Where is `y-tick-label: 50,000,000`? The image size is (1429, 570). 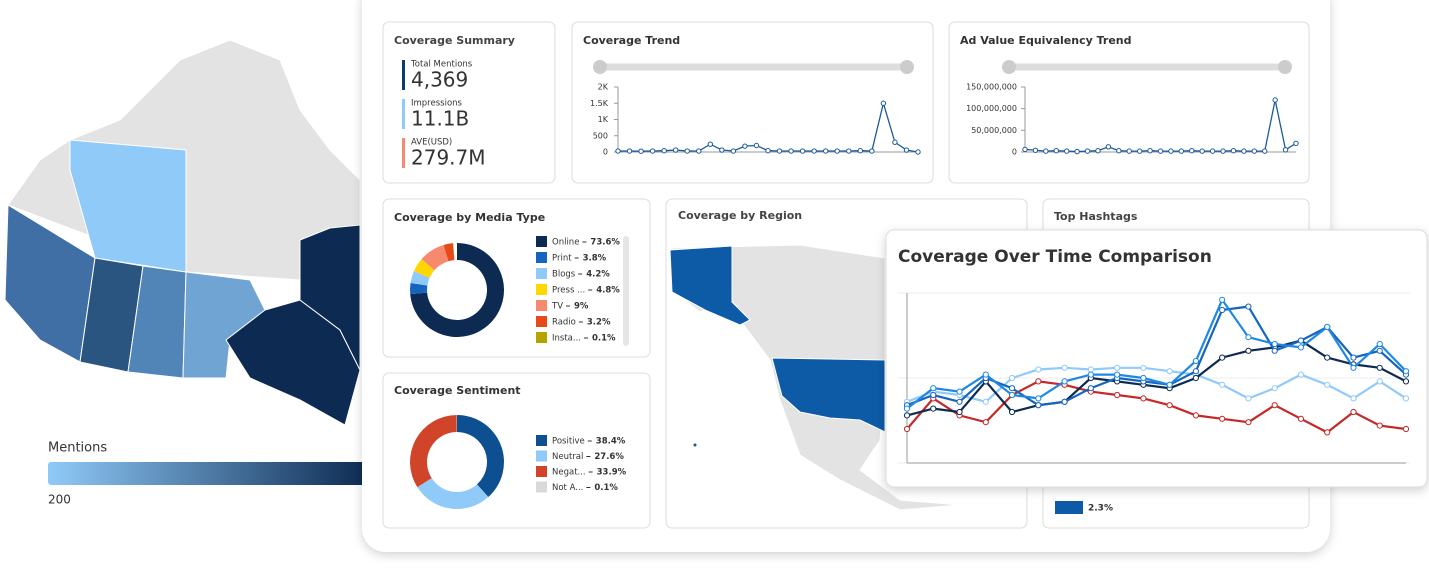
y-tick-label: 50,000,000 is located at coordinates (994, 130).